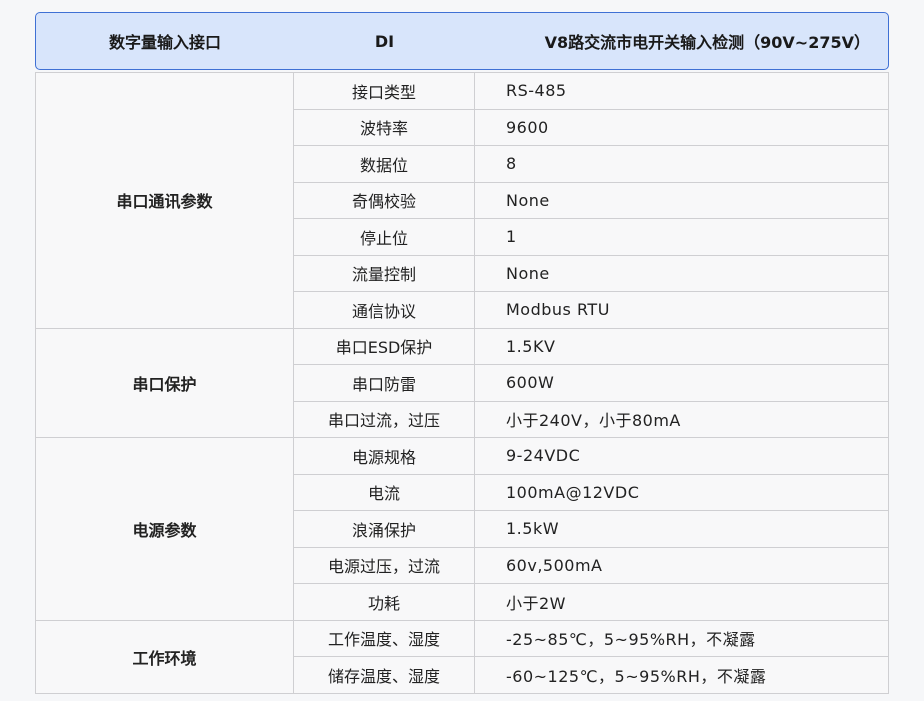 This screenshot has width=924, height=701. I want to click on table-row: 数据位 8, so click(462, 164).